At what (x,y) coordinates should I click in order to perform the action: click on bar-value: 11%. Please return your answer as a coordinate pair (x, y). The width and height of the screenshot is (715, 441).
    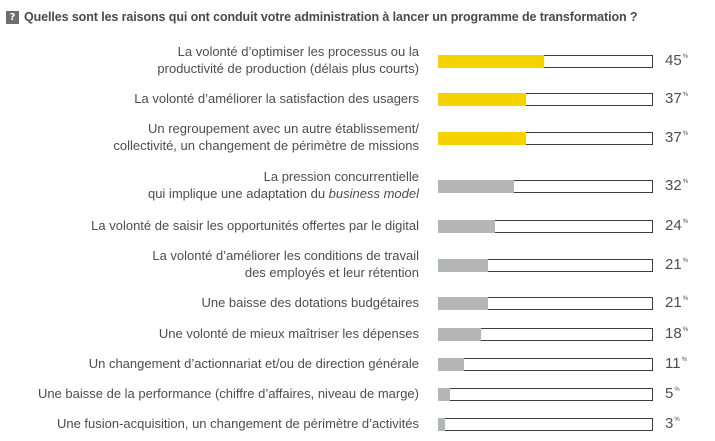
    Looking at the image, I should click on (676, 363).